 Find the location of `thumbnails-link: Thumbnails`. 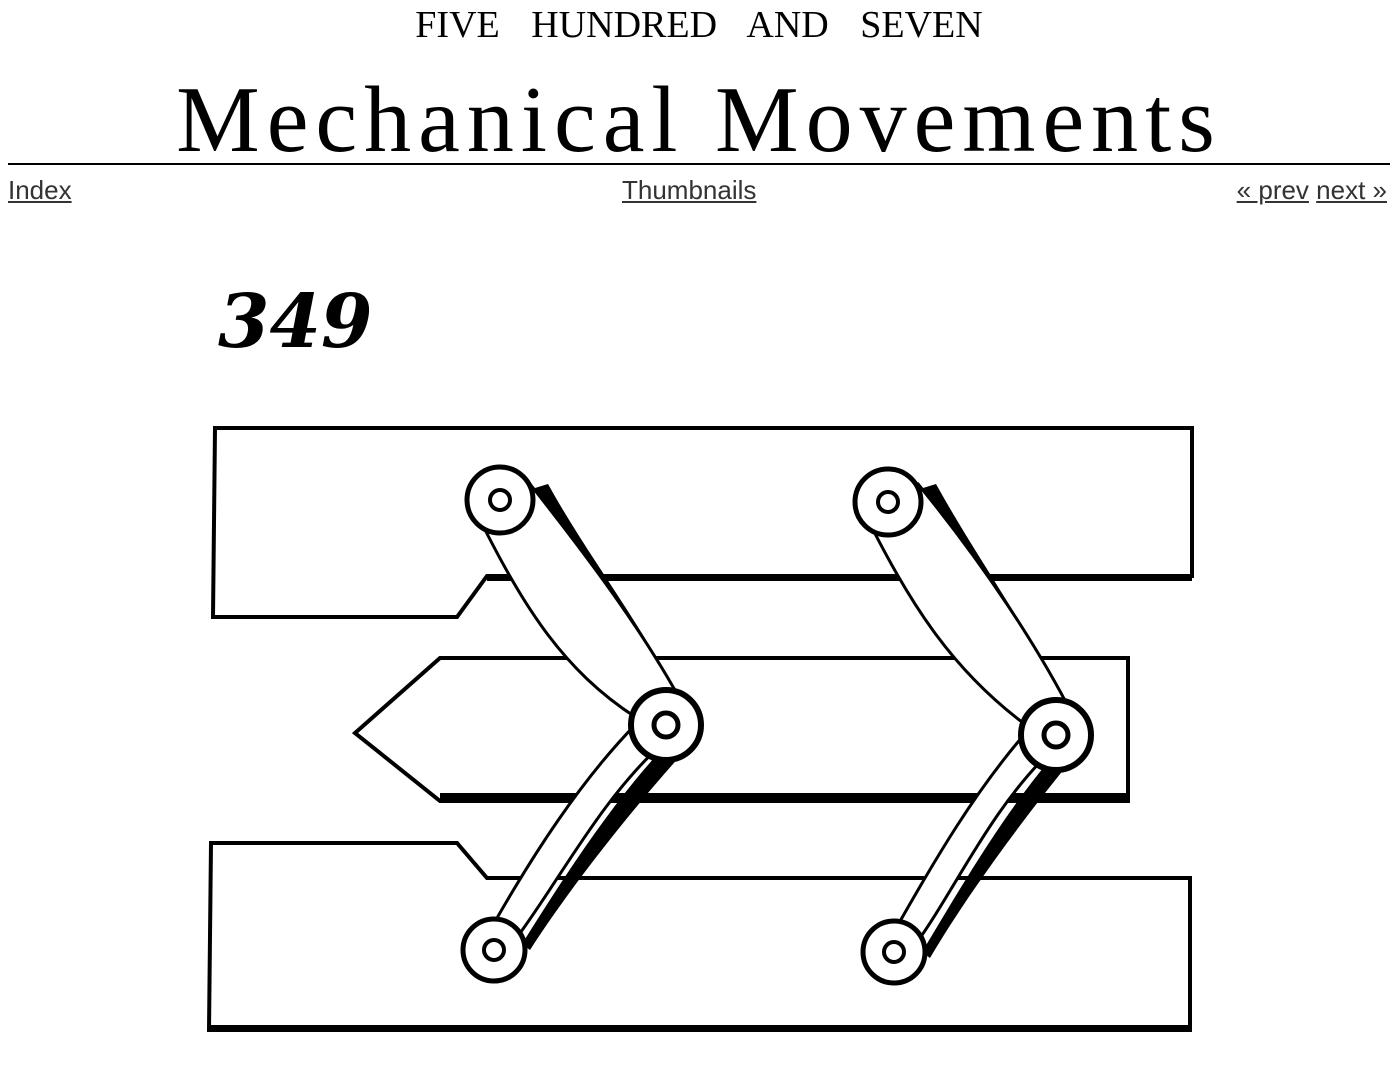

thumbnails-link: Thumbnails is located at coordinates (689, 190).